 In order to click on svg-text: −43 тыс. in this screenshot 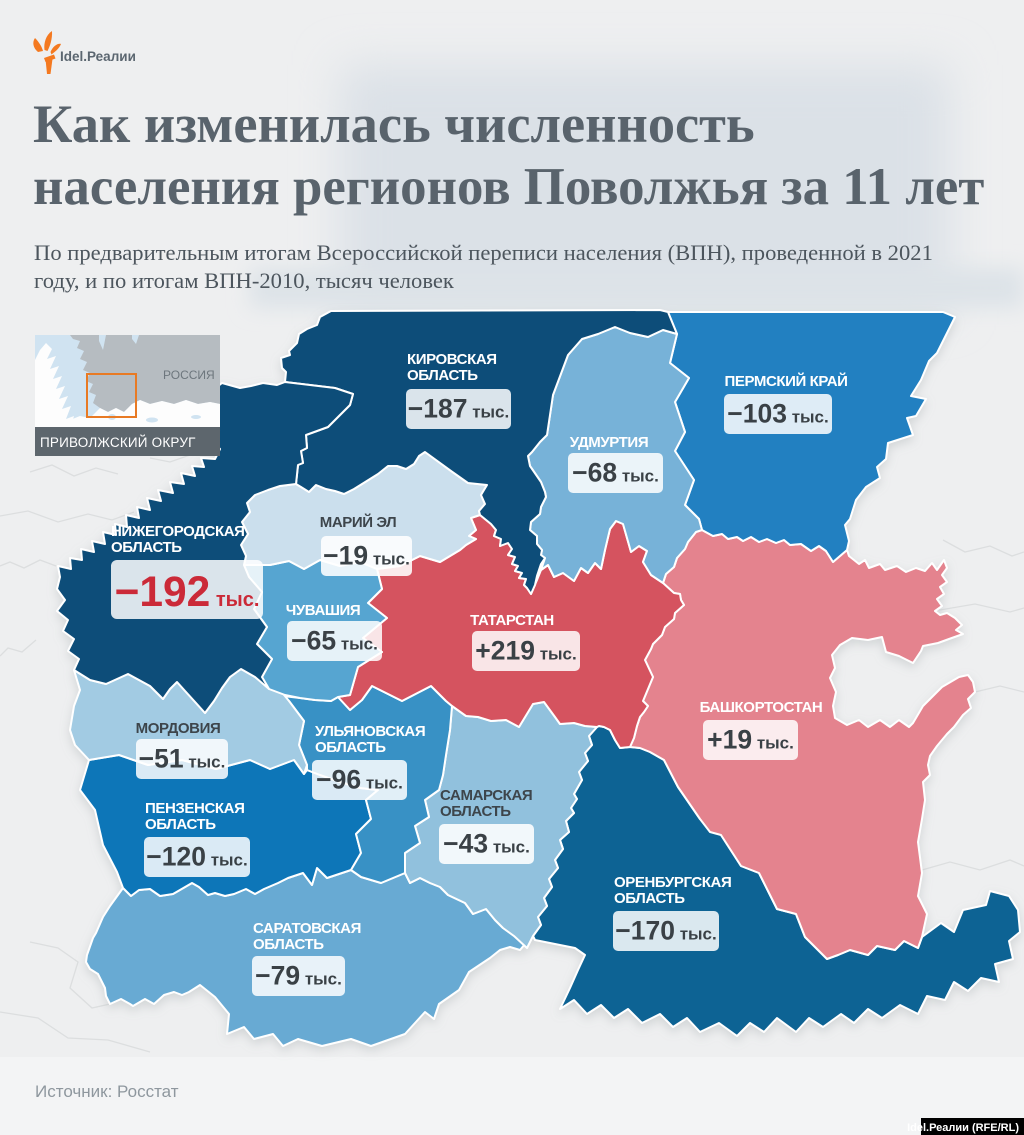, I will do `click(486, 844)`.